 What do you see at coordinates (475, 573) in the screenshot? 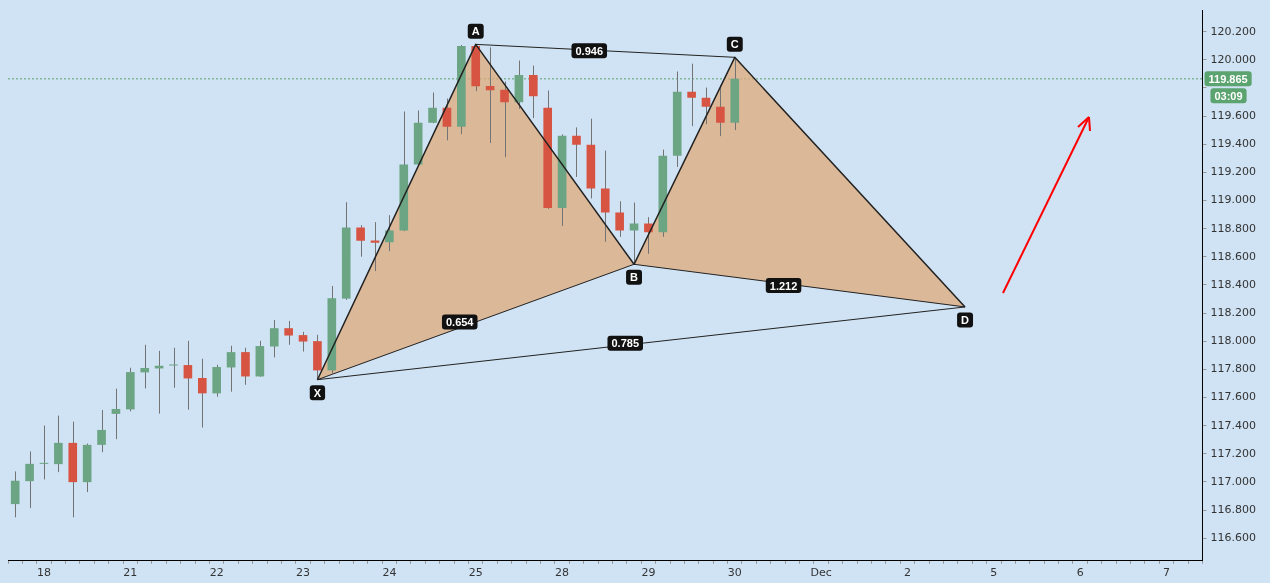
I see `x-tick-label: 25` at bounding box center [475, 573].